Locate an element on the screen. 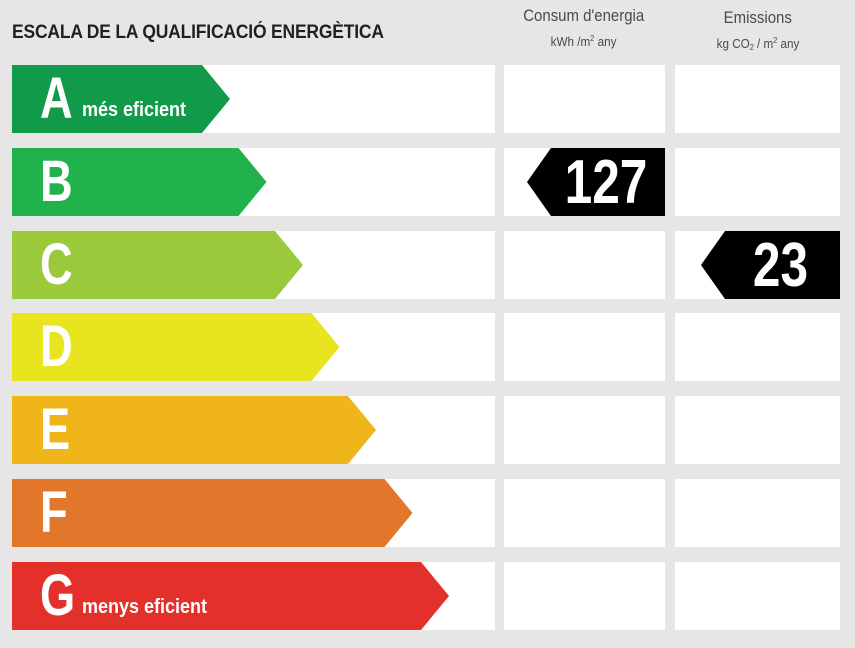 The height and width of the screenshot is (648, 855). rating-sublabel: més eficient is located at coordinates (134, 110).